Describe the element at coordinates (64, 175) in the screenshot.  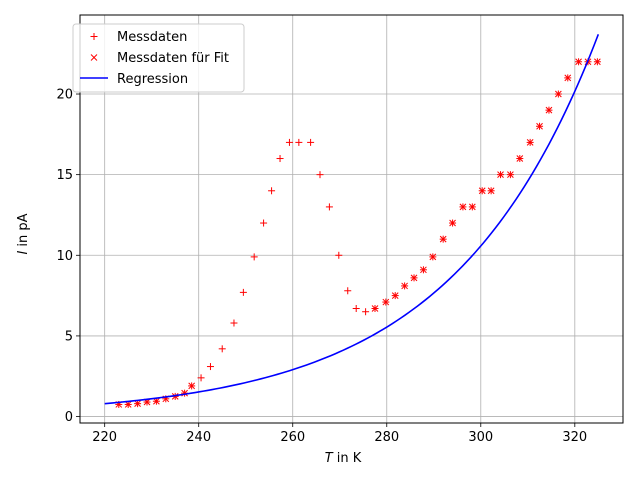
I see `y-tick-label: 15` at that location.